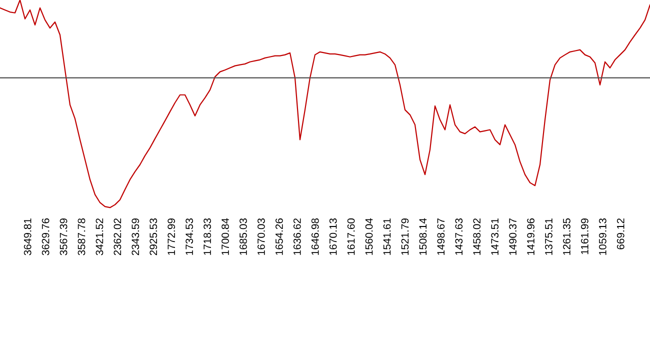 This screenshot has width=650, height=346. Describe the element at coordinates (118, 237) in the screenshot. I see `text: 2362.02` at that location.